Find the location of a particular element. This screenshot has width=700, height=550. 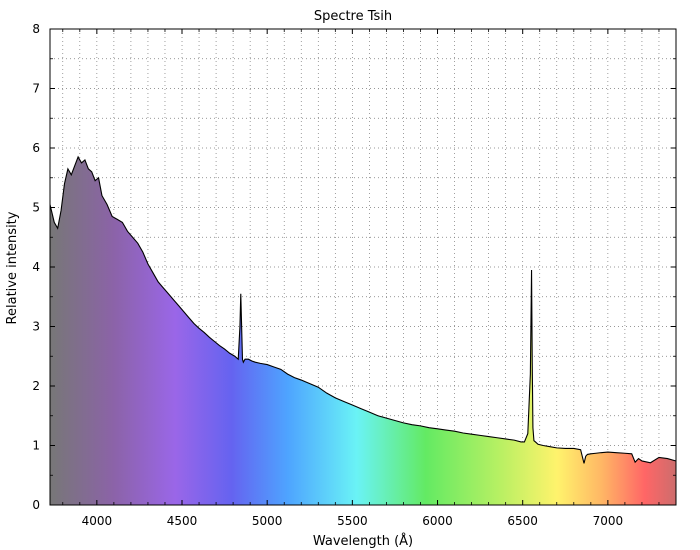

x-tick-label: 4000 is located at coordinates (97, 521).